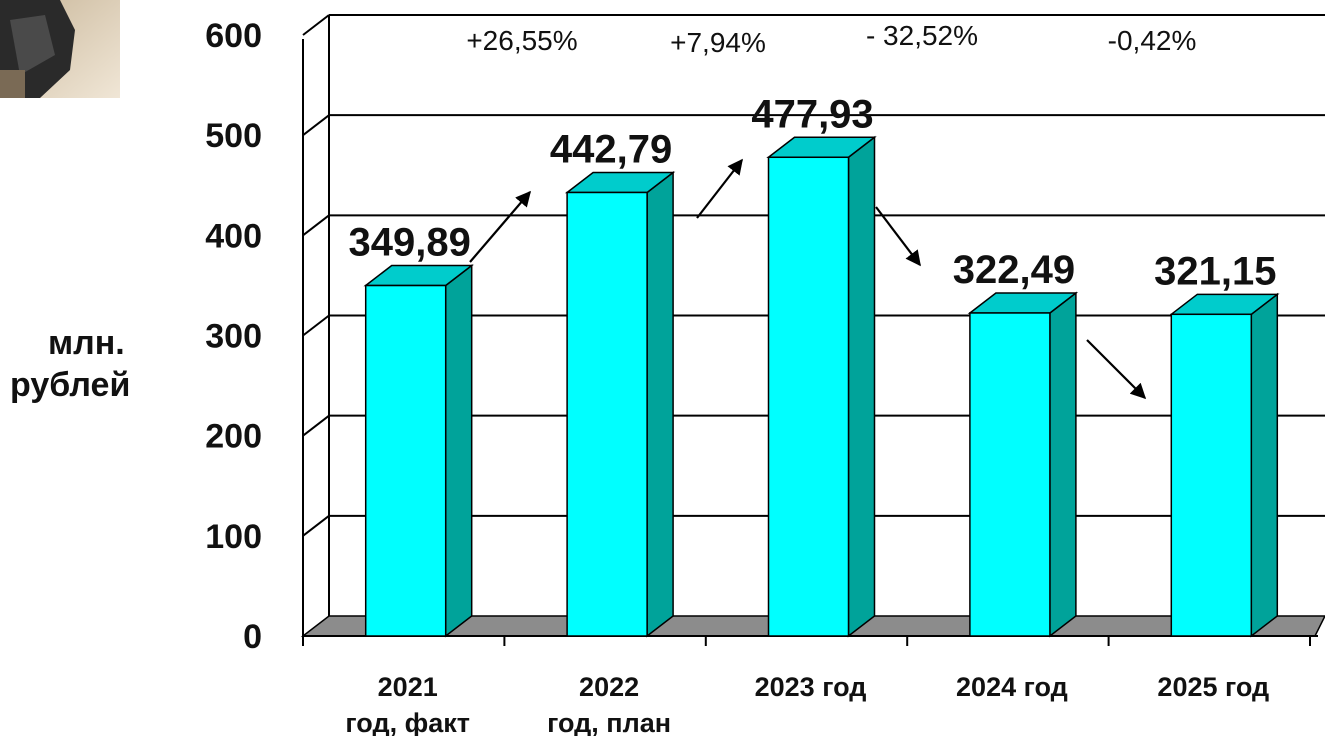 This screenshot has height=736, width=1325. What do you see at coordinates (1213, 687) in the screenshot?
I see `x-tick-label: 2025 год` at bounding box center [1213, 687].